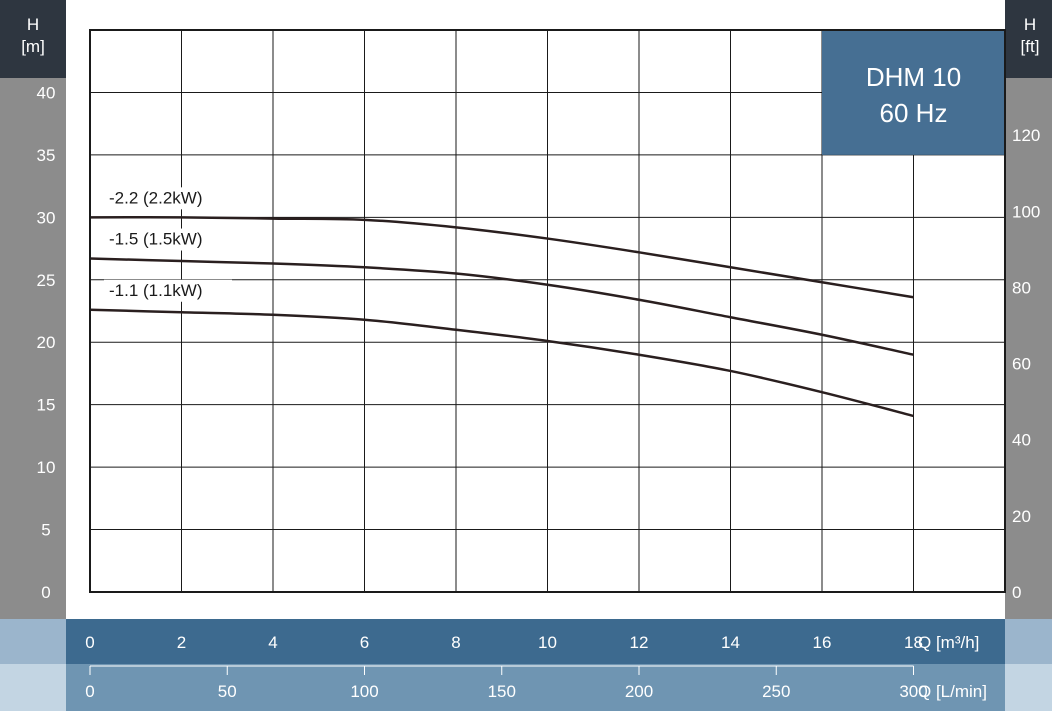 This screenshot has height=711, width=1052. Describe the element at coordinates (1021, 516) in the screenshot. I see `right-axis-tick-label: 20` at that location.